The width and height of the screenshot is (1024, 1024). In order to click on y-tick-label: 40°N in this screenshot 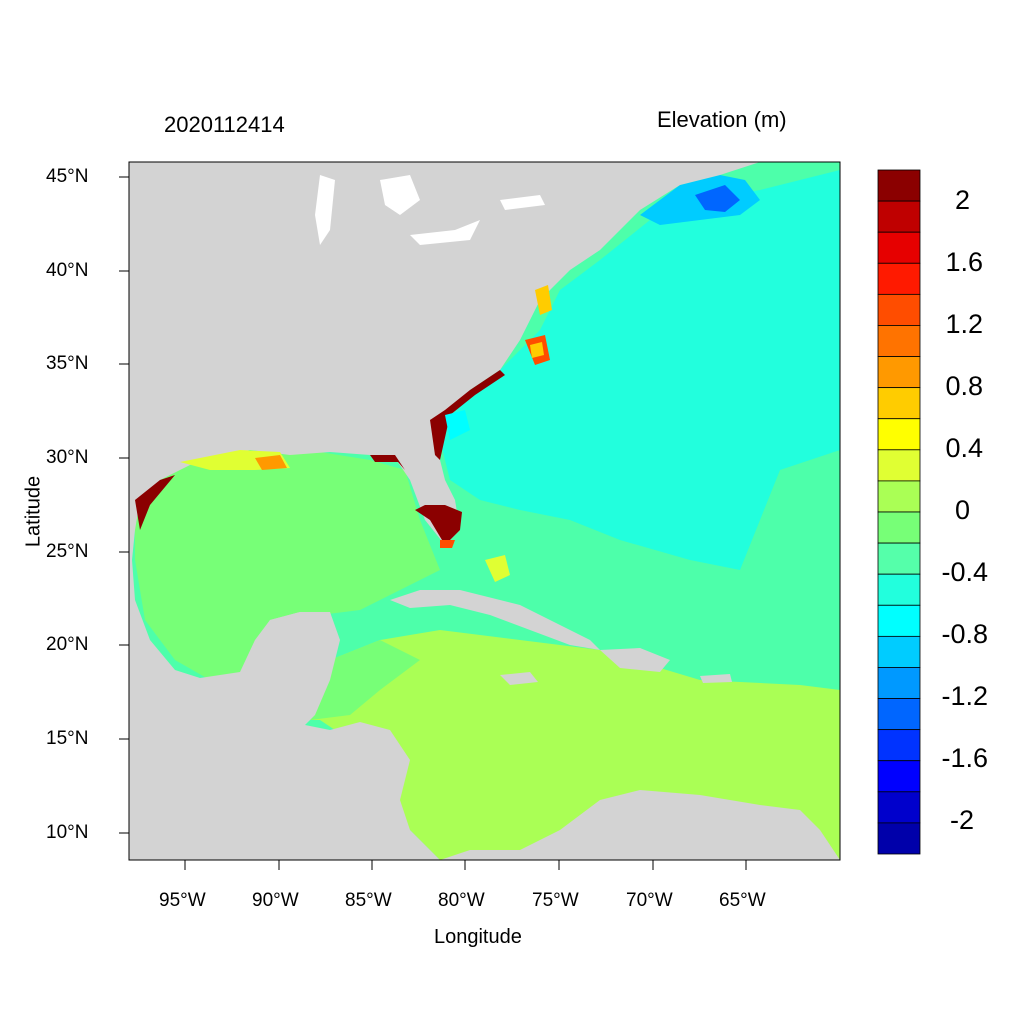, I will do `click(67, 270)`.